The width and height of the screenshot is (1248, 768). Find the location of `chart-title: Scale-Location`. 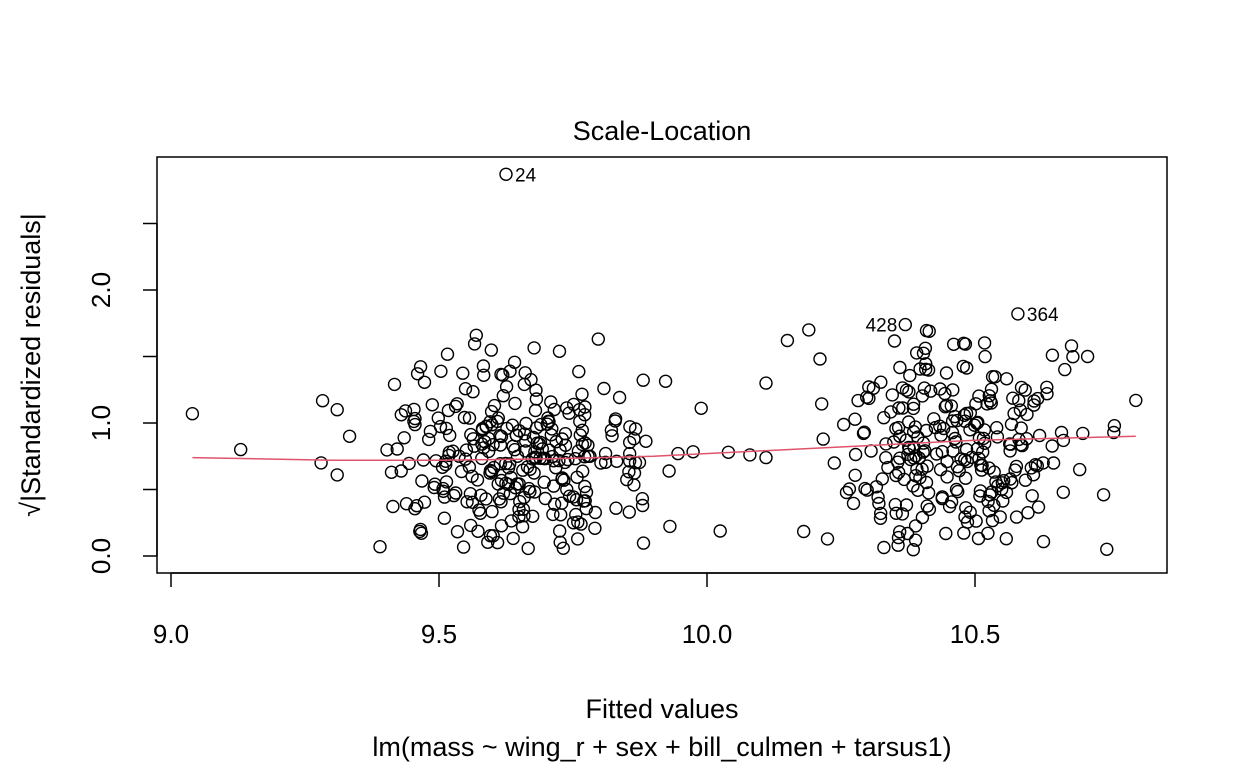

chart-title: Scale-Location is located at coordinates (662, 131).